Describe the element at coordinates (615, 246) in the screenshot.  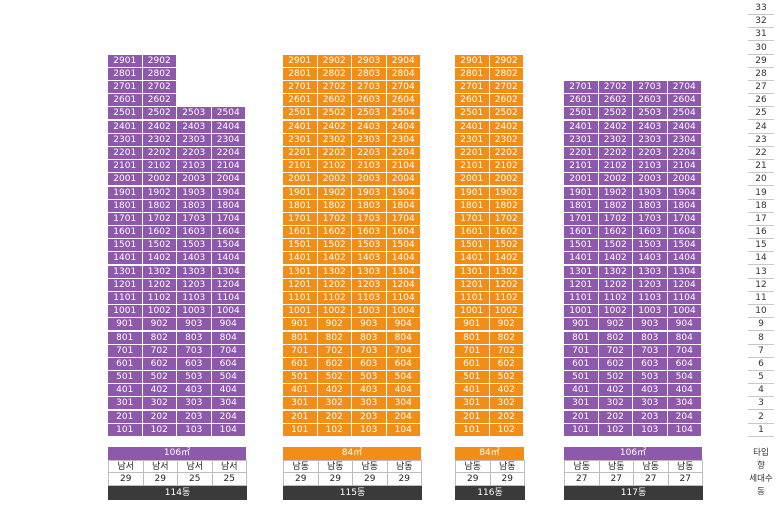
I see `unit-cell: 1502` at that location.